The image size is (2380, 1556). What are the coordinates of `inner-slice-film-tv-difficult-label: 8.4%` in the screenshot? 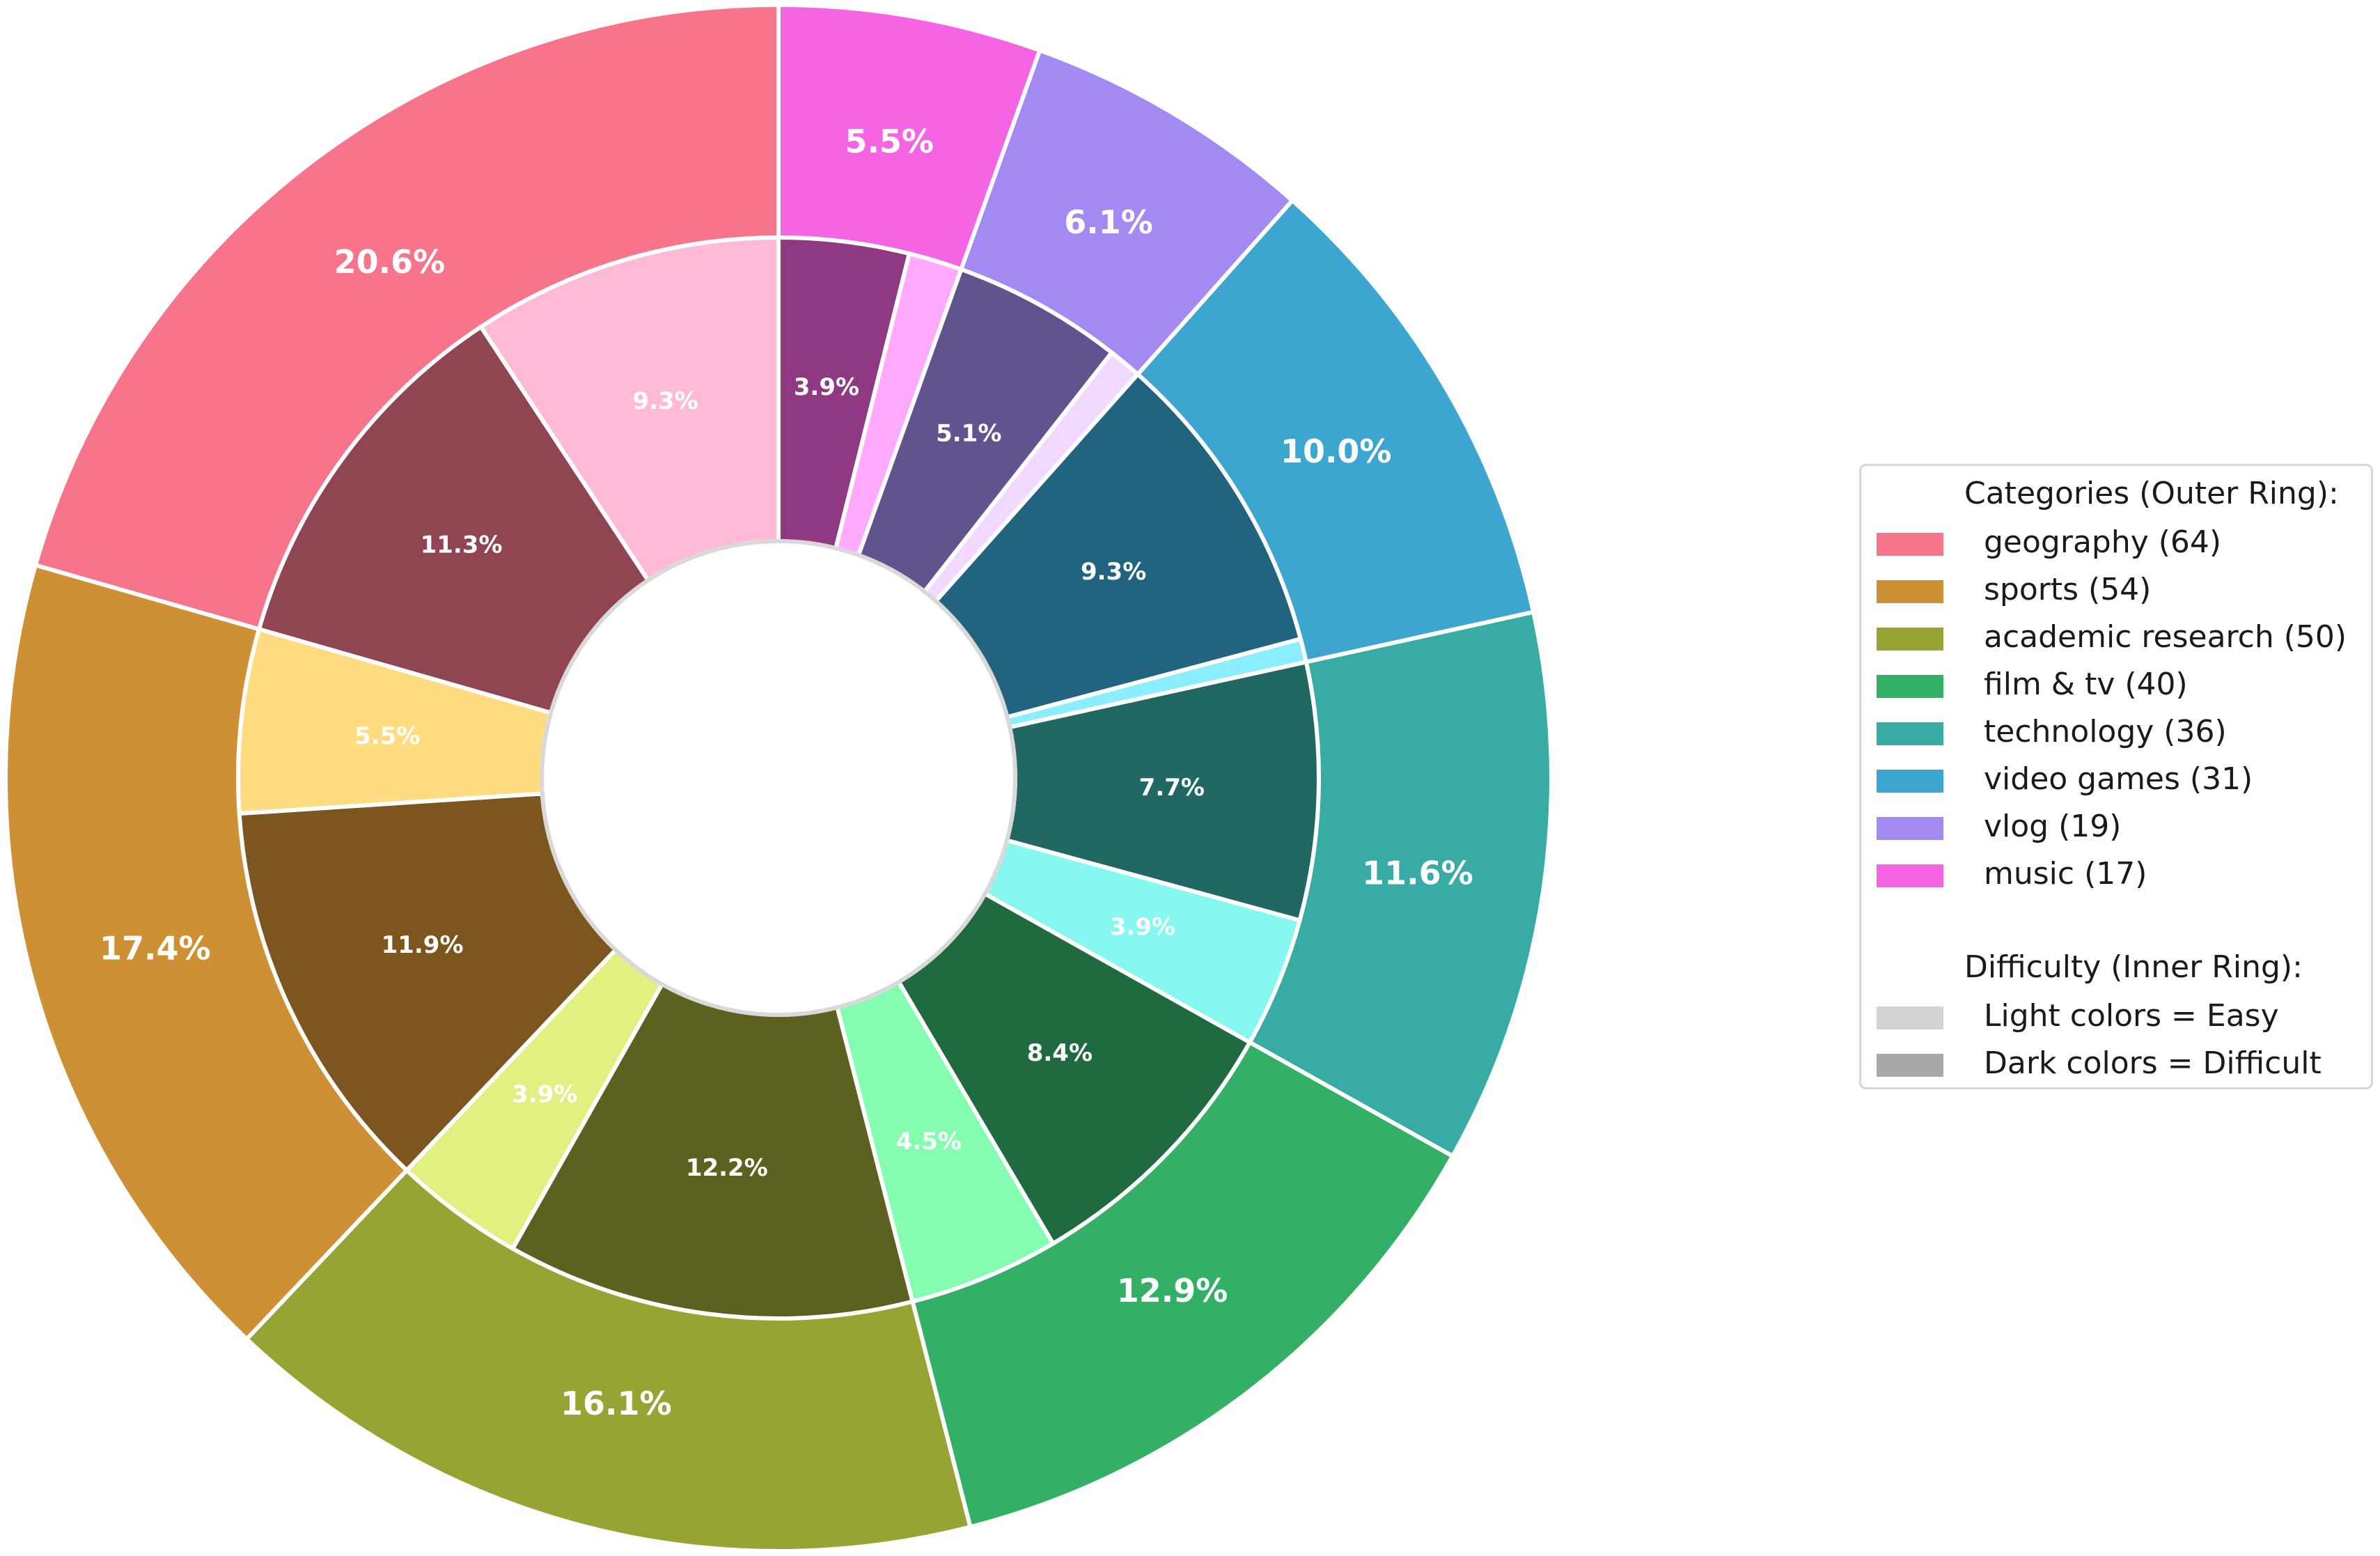 It's located at (1060, 1053).